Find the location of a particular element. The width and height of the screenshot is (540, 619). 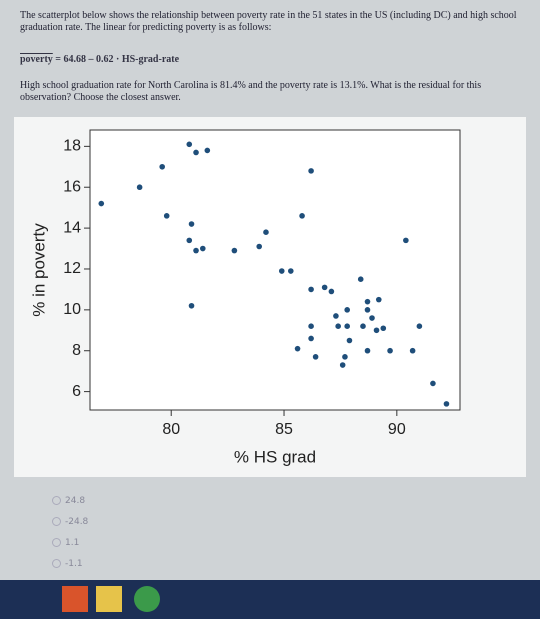

option-label: 24.8 is located at coordinates (75, 501).